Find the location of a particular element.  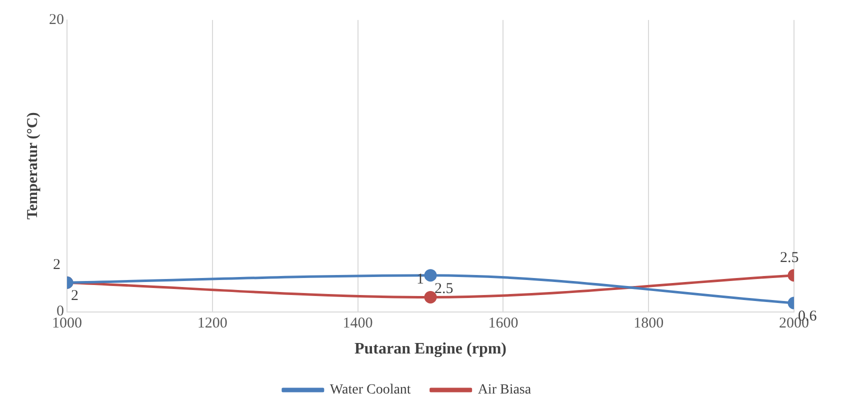

x-tick-label: 1800 is located at coordinates (649, 324).